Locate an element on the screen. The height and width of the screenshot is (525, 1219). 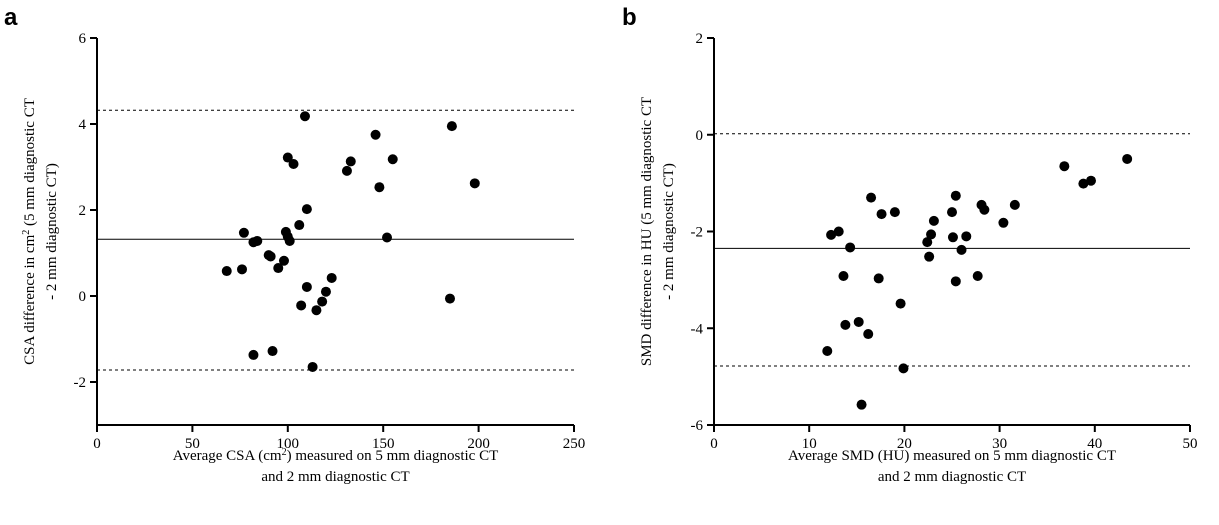
x-tick-label: 30 is located at coordinates (999, 444).